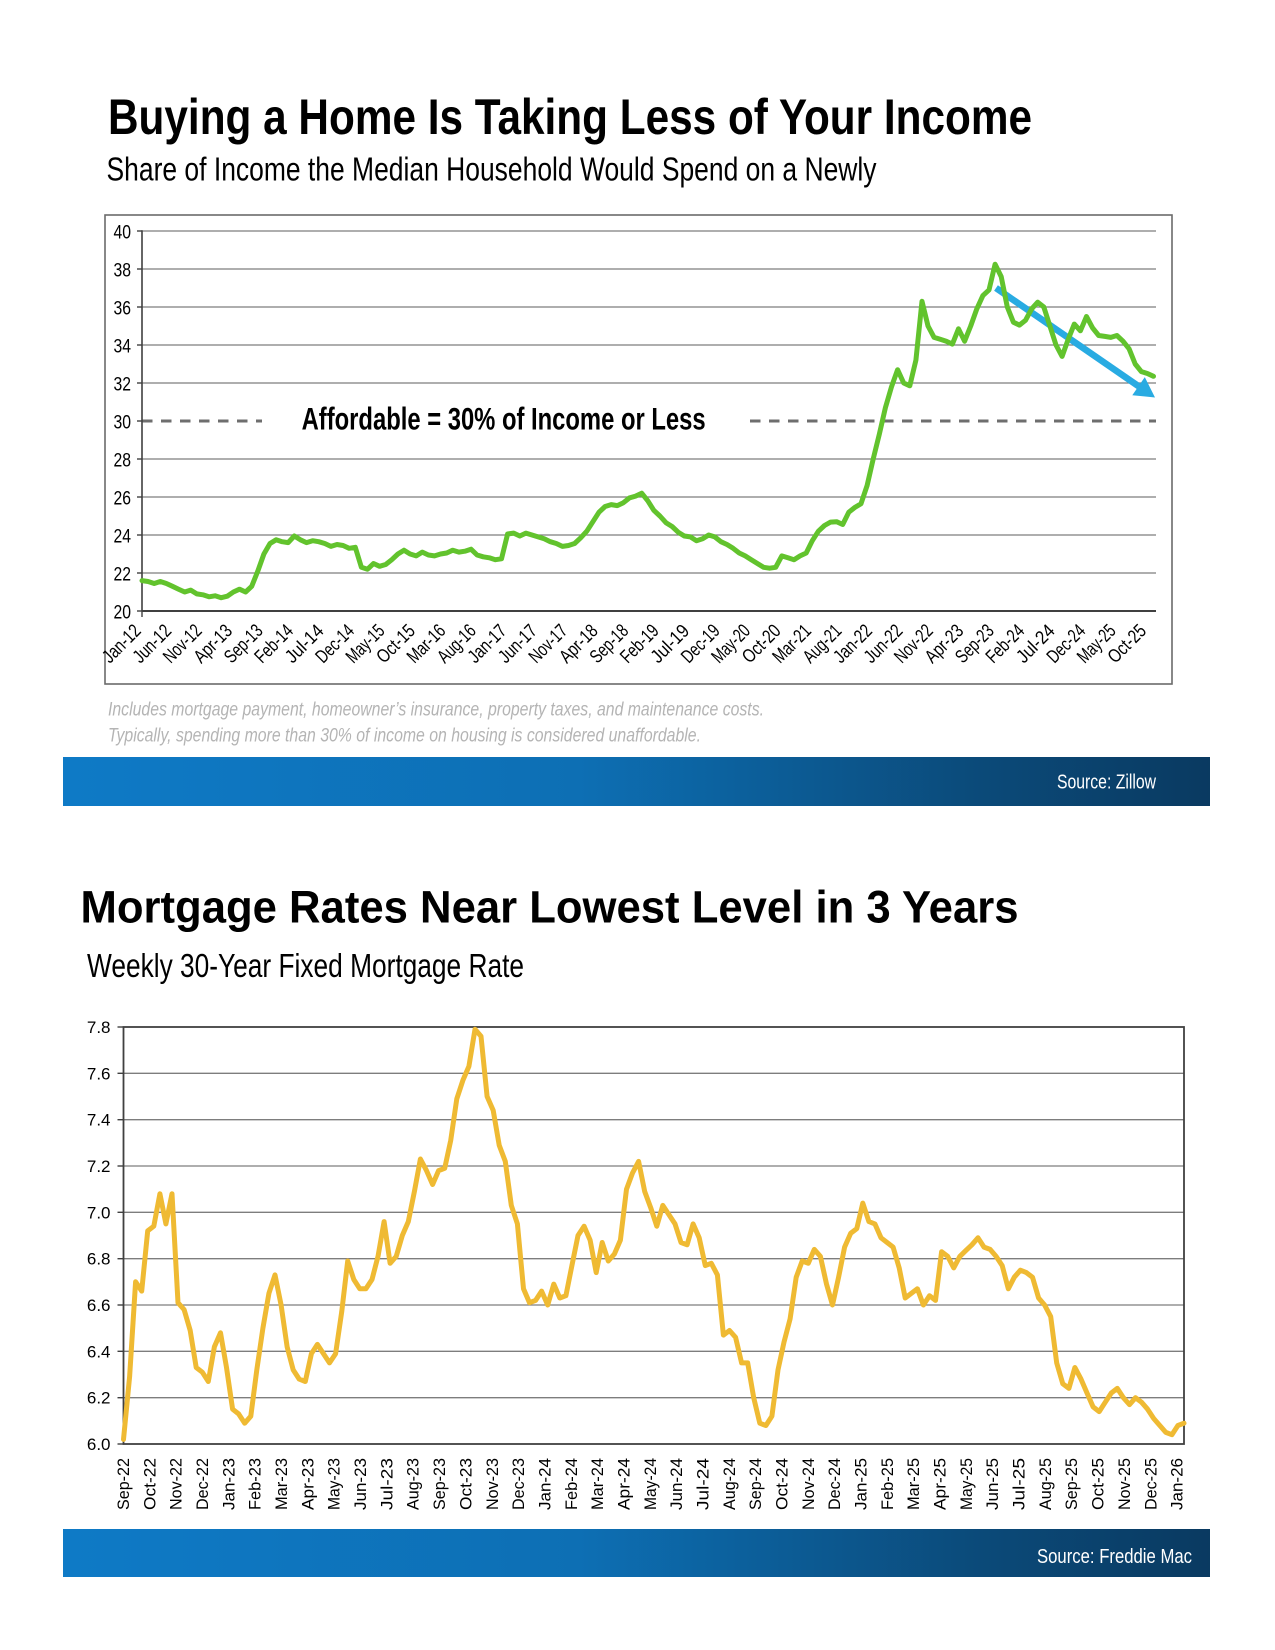 The image size is (1275, 1650). I want to click on svg-text: Feb-23, so click(256, 1484).